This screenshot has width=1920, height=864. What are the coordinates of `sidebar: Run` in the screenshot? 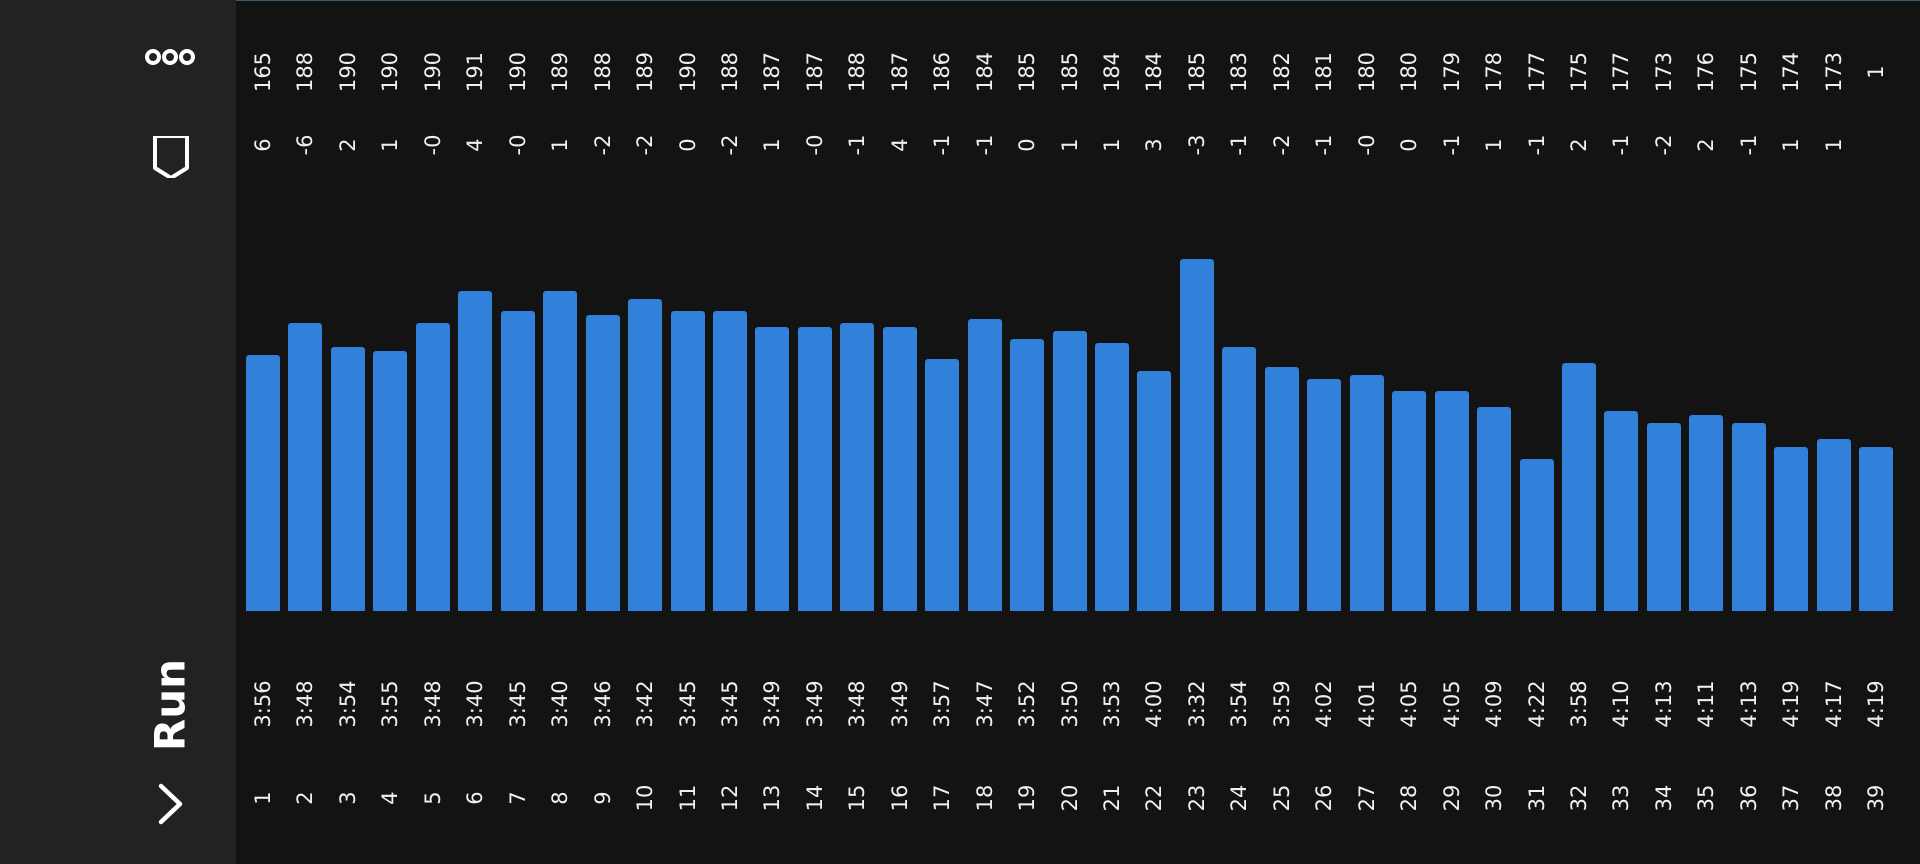 It's located at (118, 432).